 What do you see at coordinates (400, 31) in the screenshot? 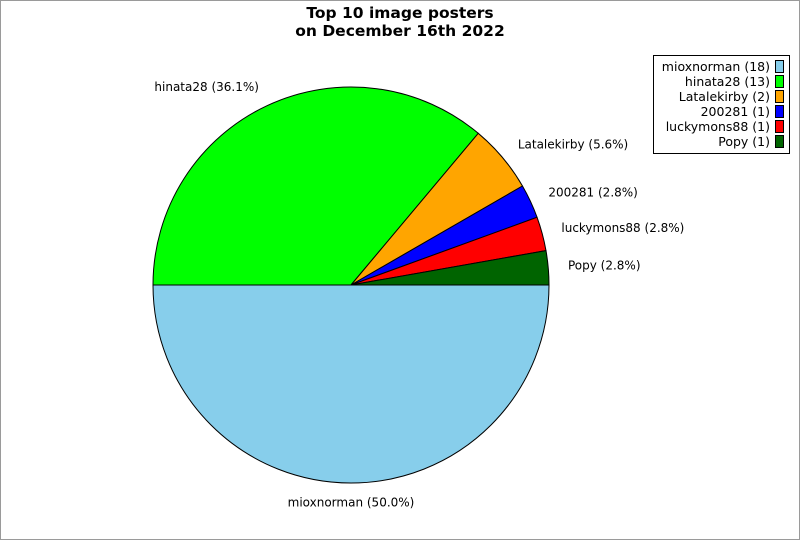
I see `chart-title-line-2: on December 16th 2022` at bounding box center [400, 31].